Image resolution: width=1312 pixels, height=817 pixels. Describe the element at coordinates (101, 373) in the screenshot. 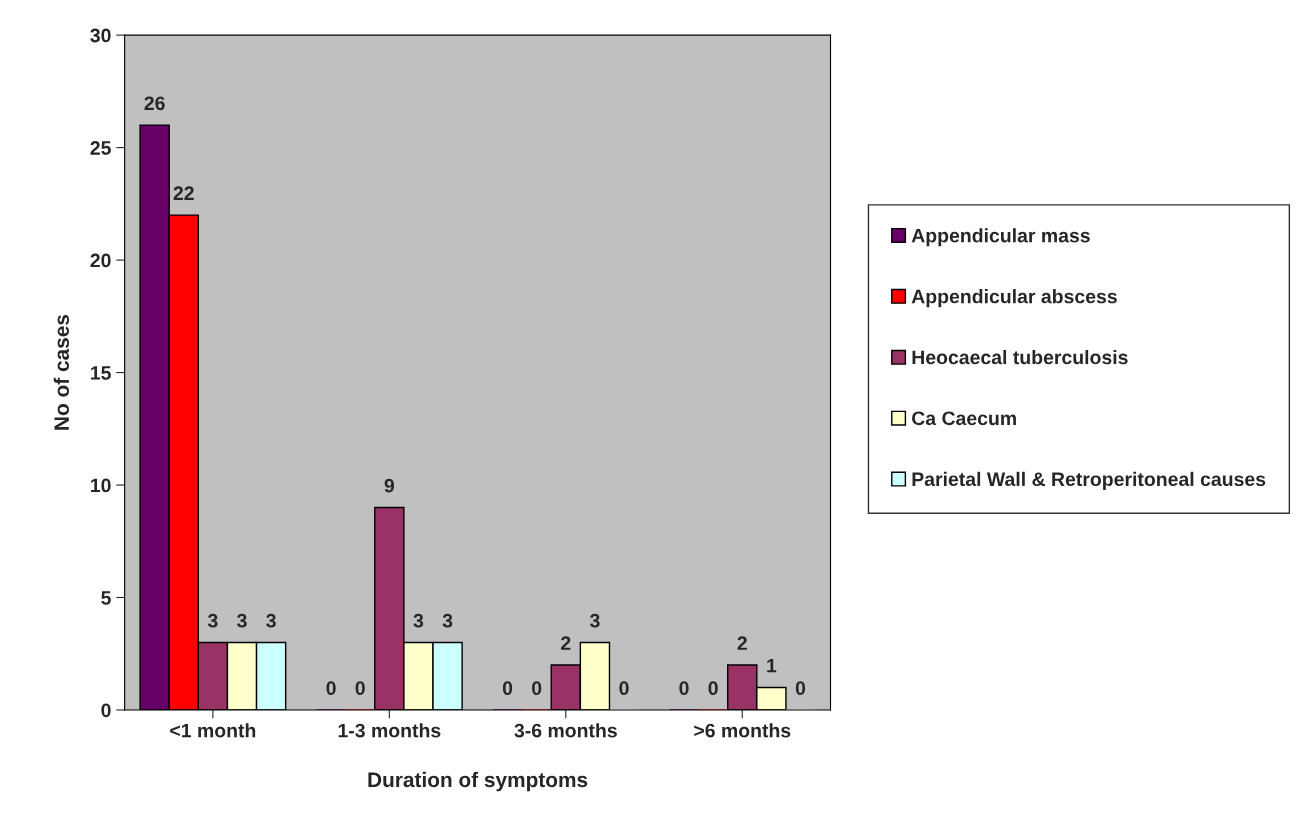

I see `y-tick-label: 15` at that location.